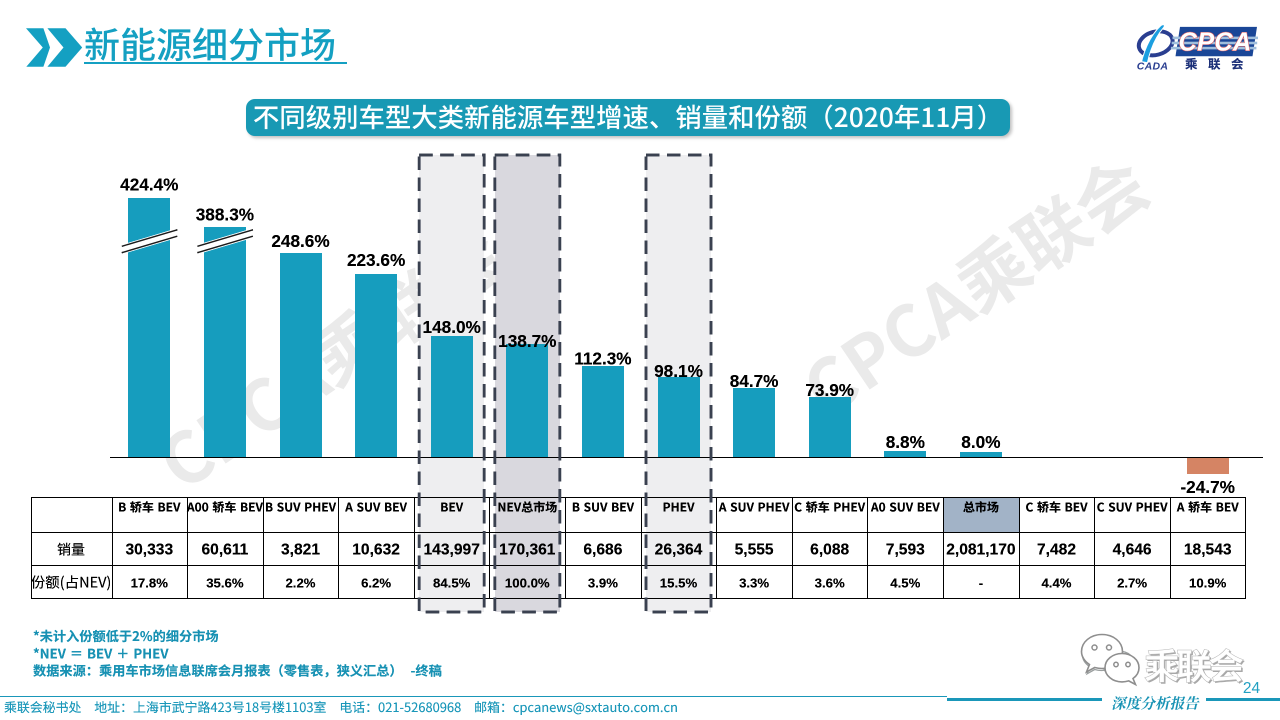 This screenshot has height=720, width=1280. What do you see at coordinates (527, 583) in the screenshot?
I see `svg-text: 100.0%` at bounding box center [527, 583].